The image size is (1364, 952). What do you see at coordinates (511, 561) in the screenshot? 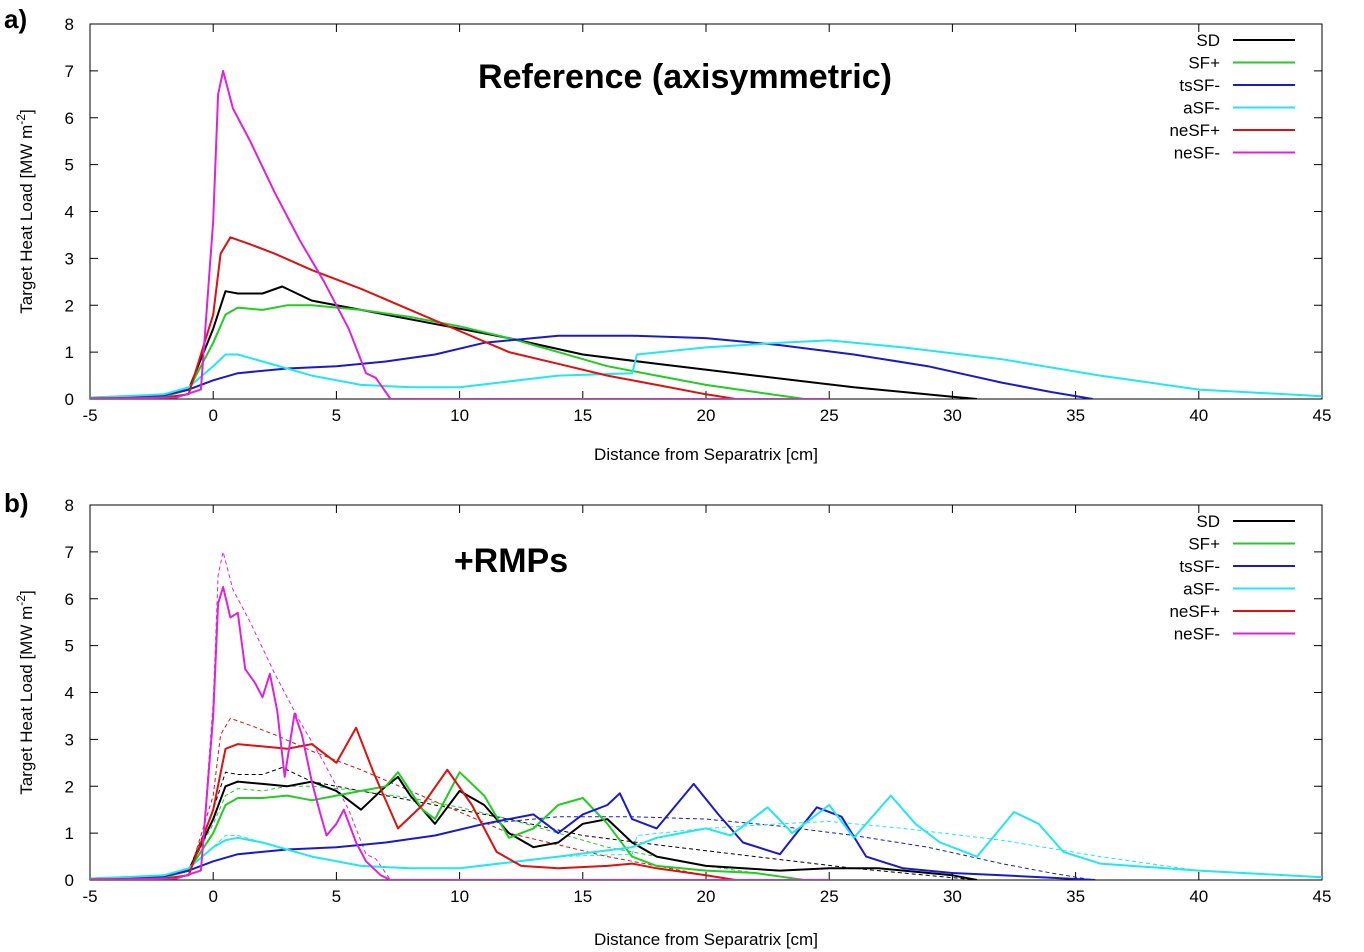
I see `panel-annotation: +RMPs` at bounding box center [511, 561].